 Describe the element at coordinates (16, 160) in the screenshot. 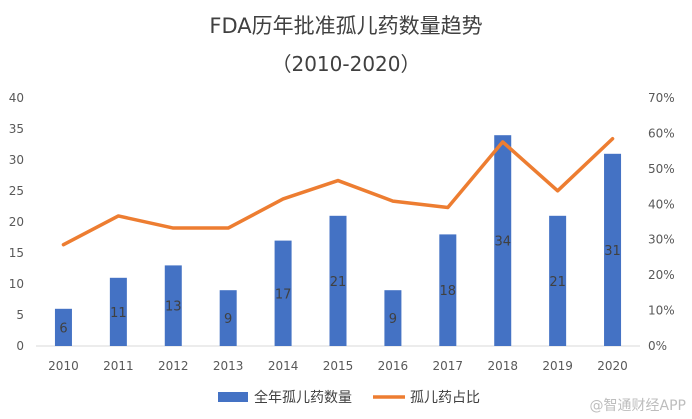

I see `y-left-tick-label: 30` at that location.